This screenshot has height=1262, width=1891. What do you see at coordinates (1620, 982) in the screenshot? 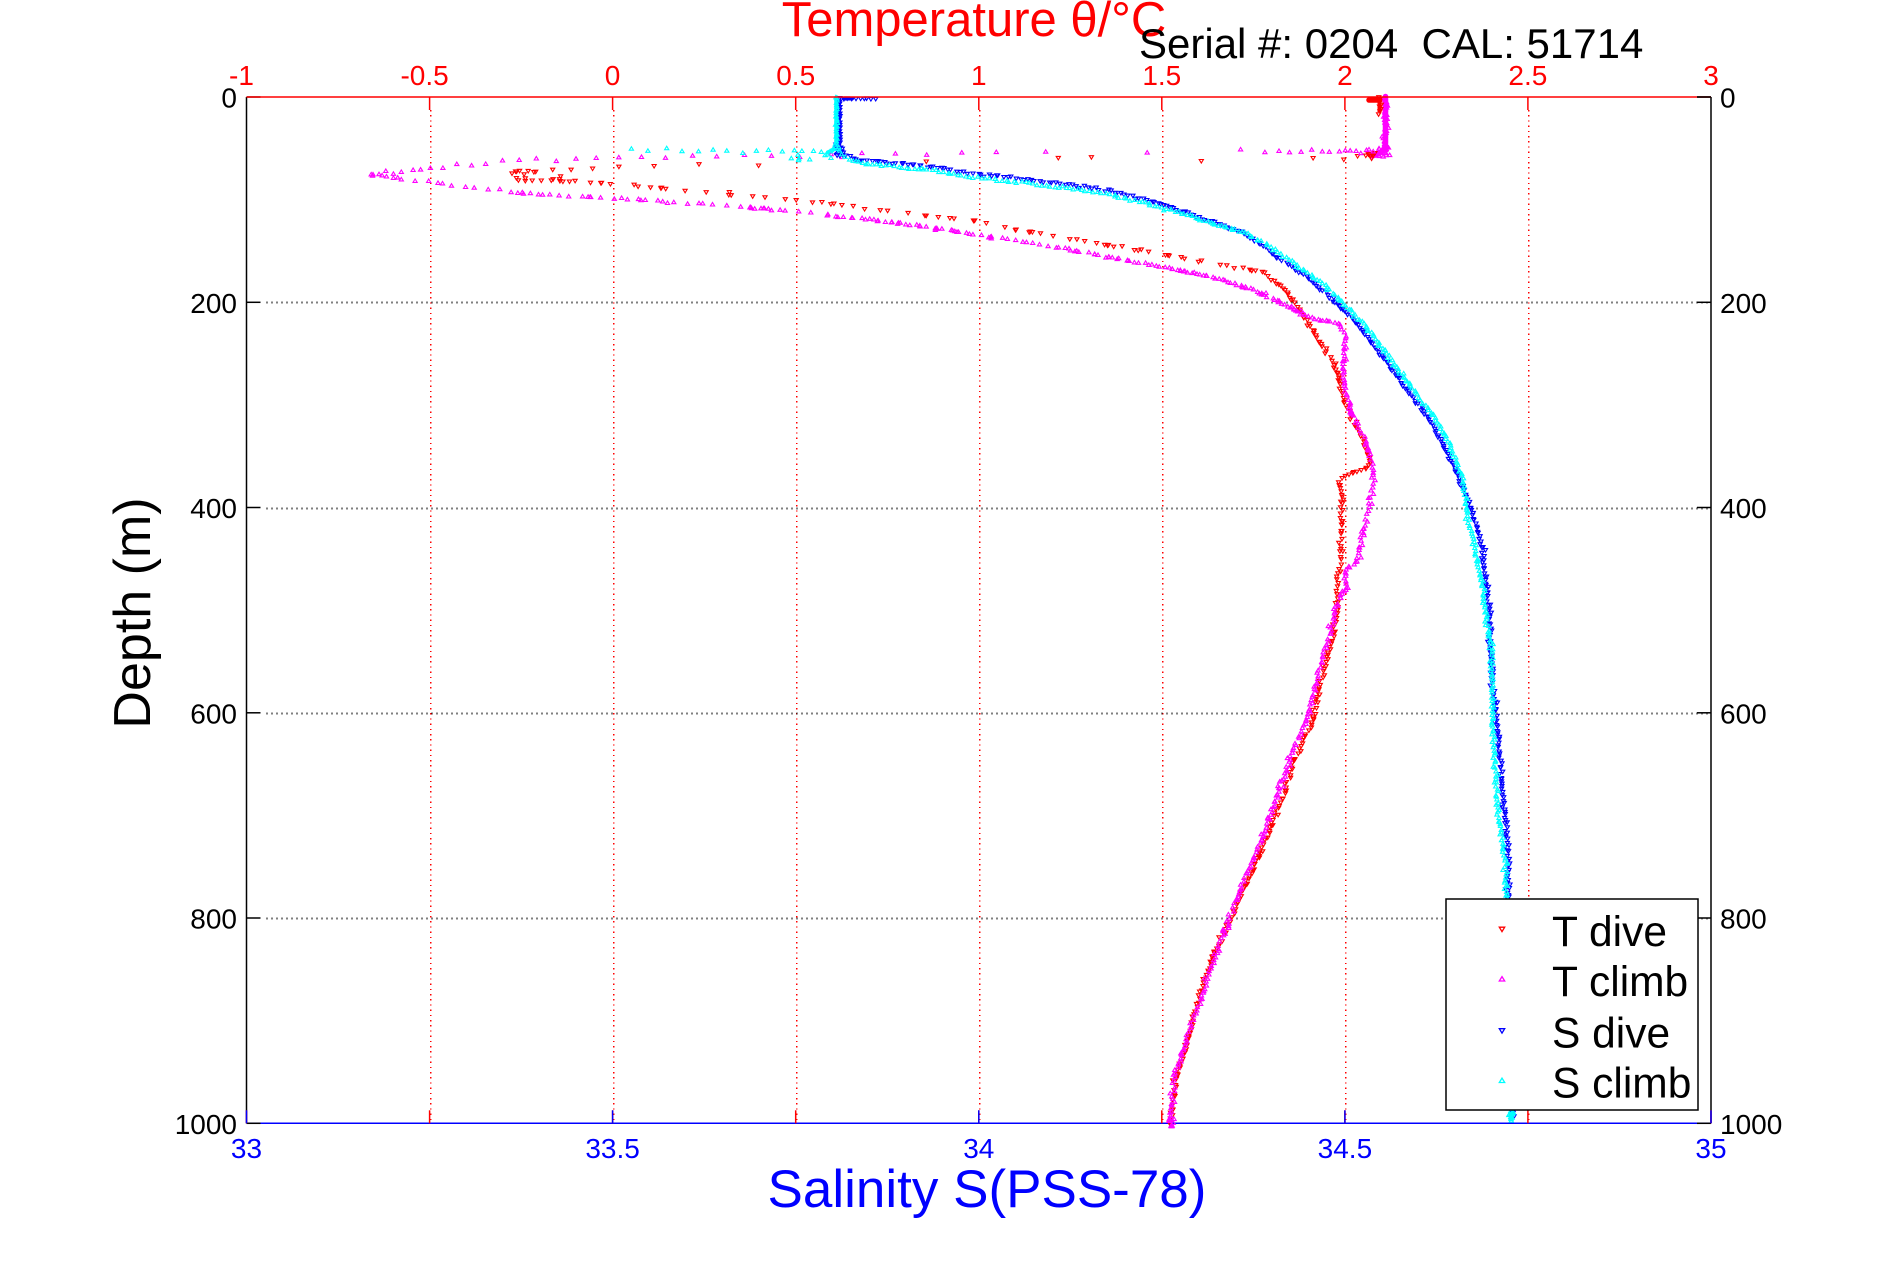
I see `svg-text: T climb` at bounding box center [1620, 982].